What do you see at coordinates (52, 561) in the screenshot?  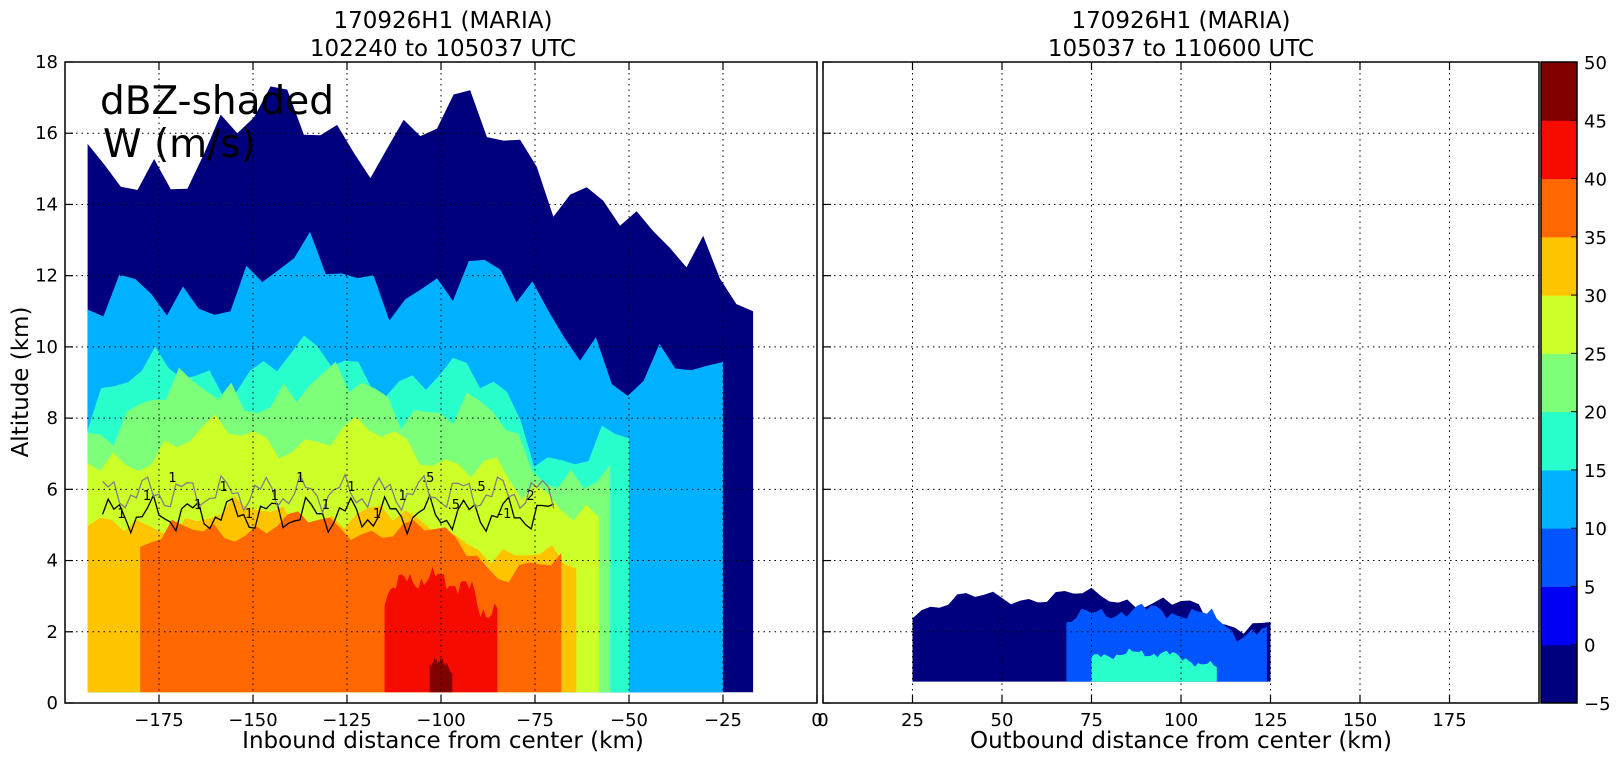 I see `y-tick-label: 4` at bounding box center [52, 561].